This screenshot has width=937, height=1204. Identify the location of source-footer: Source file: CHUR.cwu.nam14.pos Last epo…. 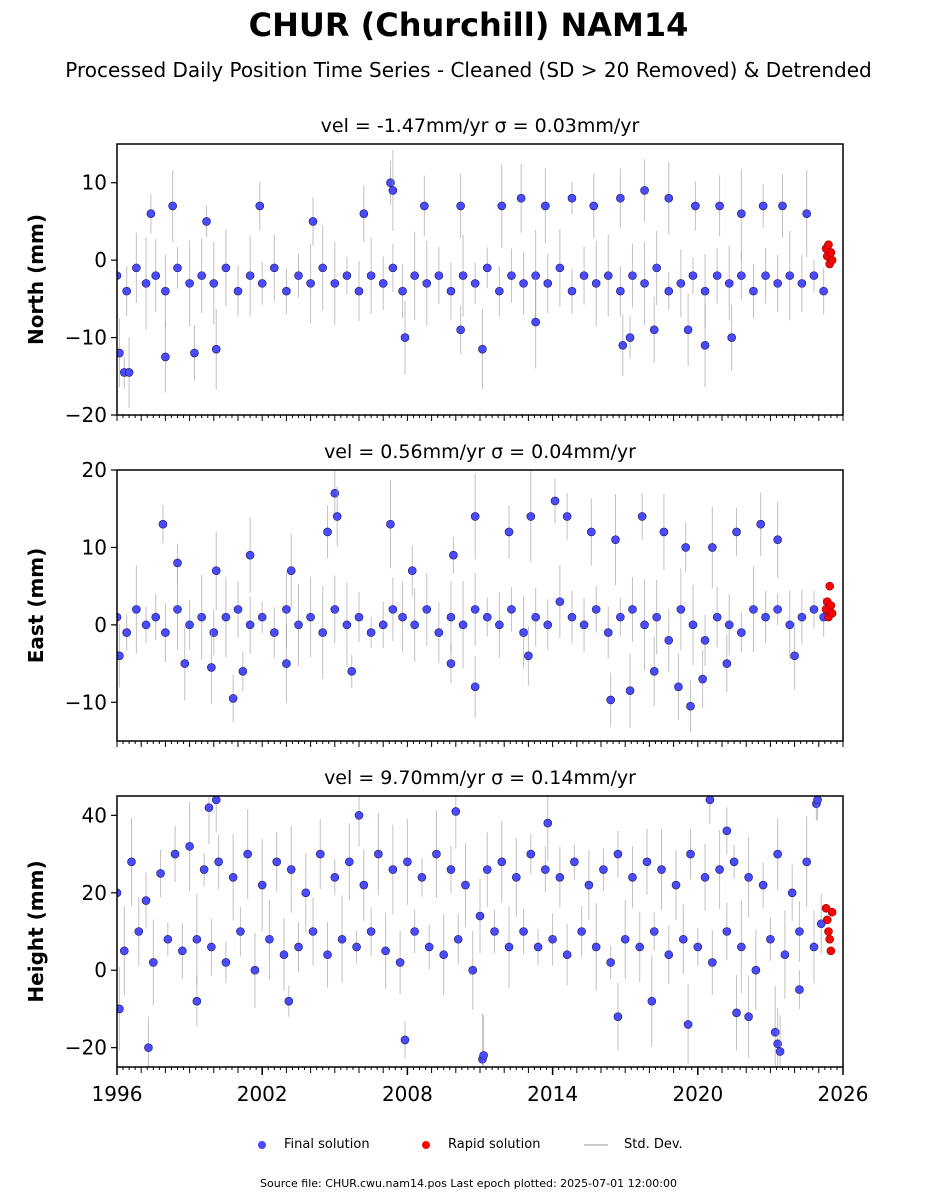
(468, 1183).